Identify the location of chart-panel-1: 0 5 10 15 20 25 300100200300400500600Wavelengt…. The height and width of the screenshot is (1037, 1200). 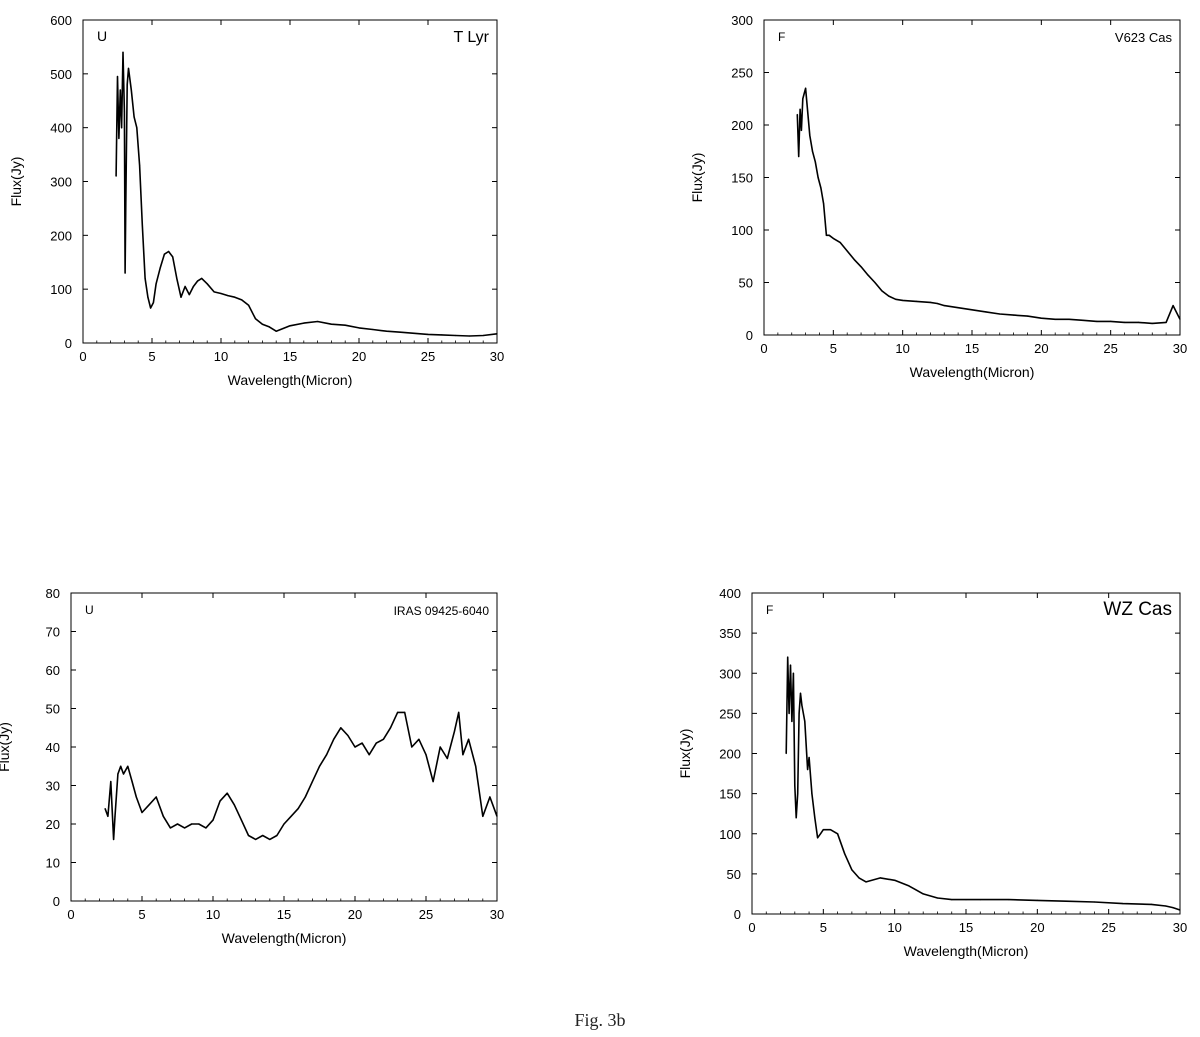
(256, 200).